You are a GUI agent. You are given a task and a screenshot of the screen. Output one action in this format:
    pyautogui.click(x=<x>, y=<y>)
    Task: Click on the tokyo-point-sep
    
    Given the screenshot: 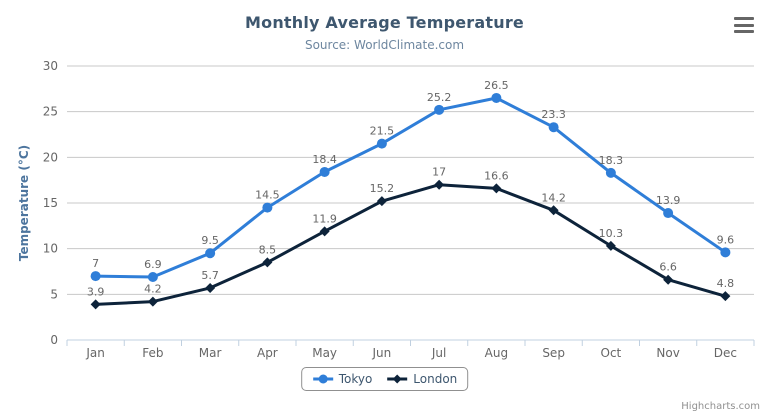 What is the action you would take?
    pyautogui.click(x=553, y=127)
    